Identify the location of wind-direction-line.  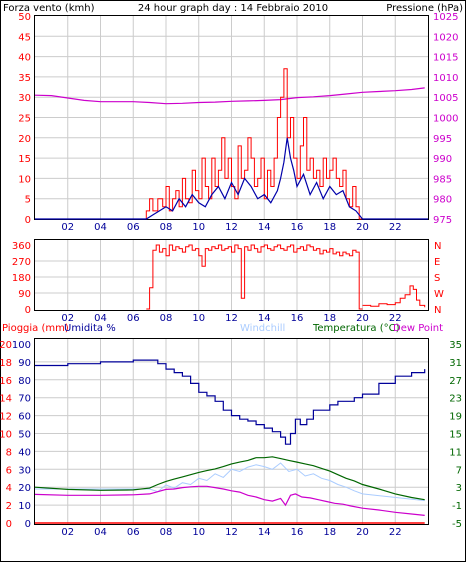
(394, 296).